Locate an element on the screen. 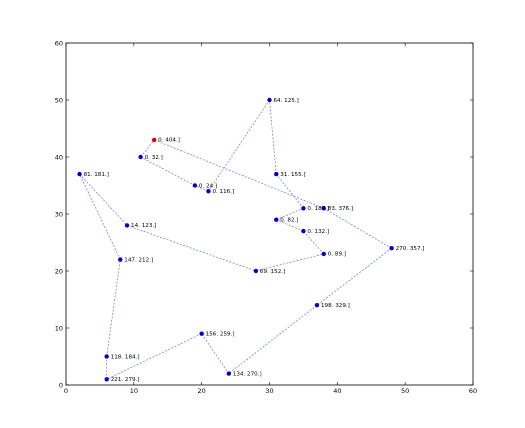 This screenshot has width=525, height=428. point-label-18: 81. 181.] is located at coordinates (96, 175).